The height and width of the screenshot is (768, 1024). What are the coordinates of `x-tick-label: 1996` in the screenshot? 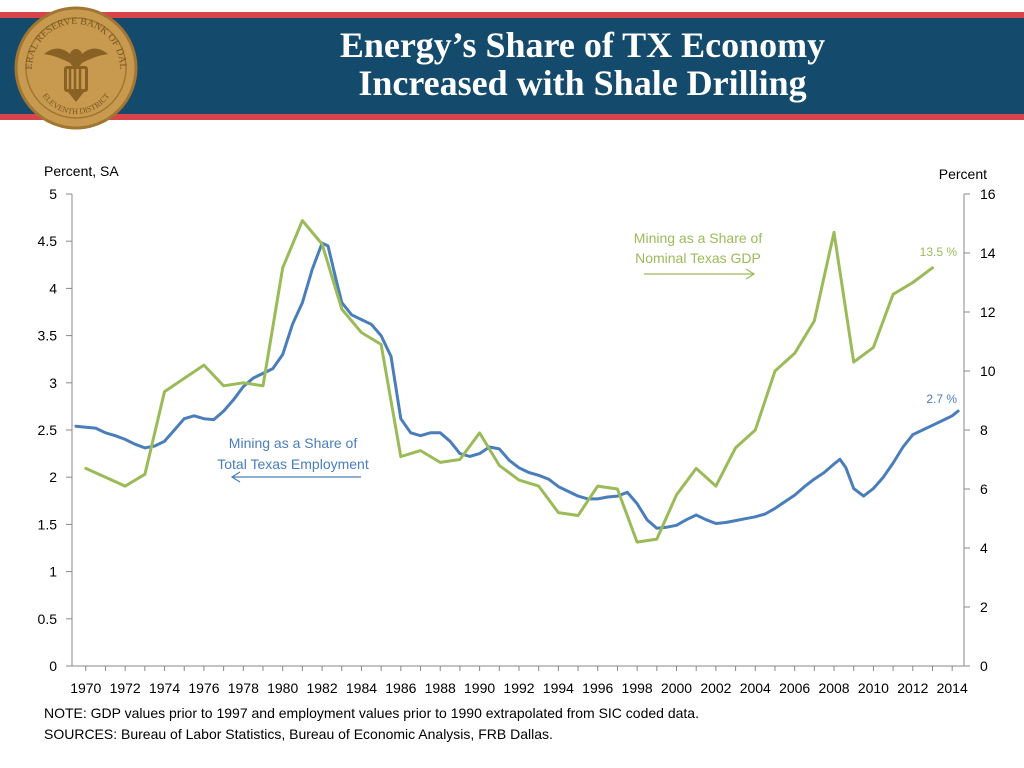 It's located at (597, 688).